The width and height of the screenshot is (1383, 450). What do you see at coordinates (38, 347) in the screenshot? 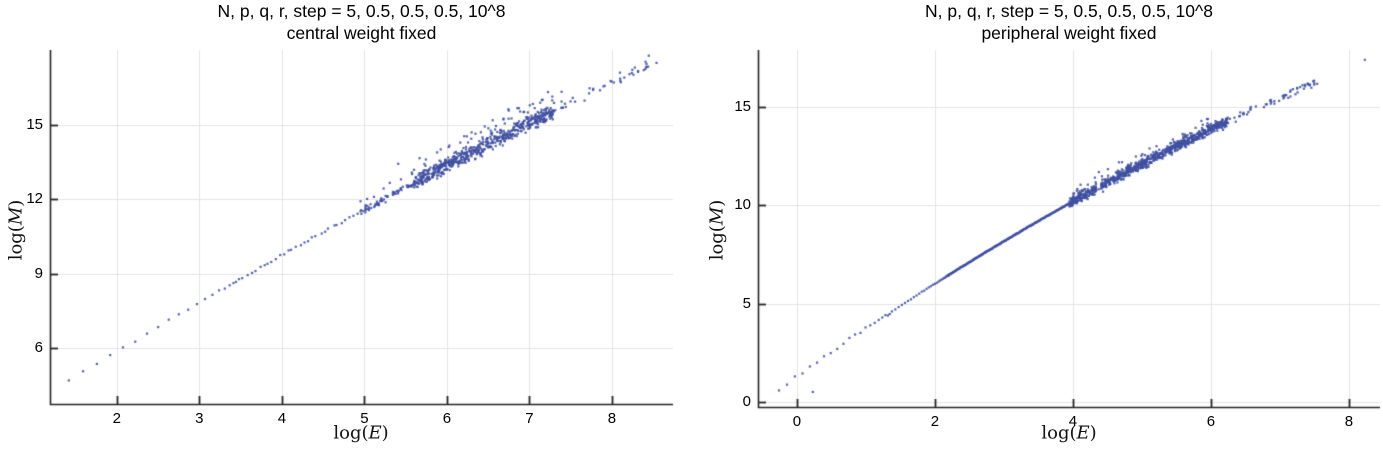
I see `y-tick-label: 6` at bounding box center [38, 347].